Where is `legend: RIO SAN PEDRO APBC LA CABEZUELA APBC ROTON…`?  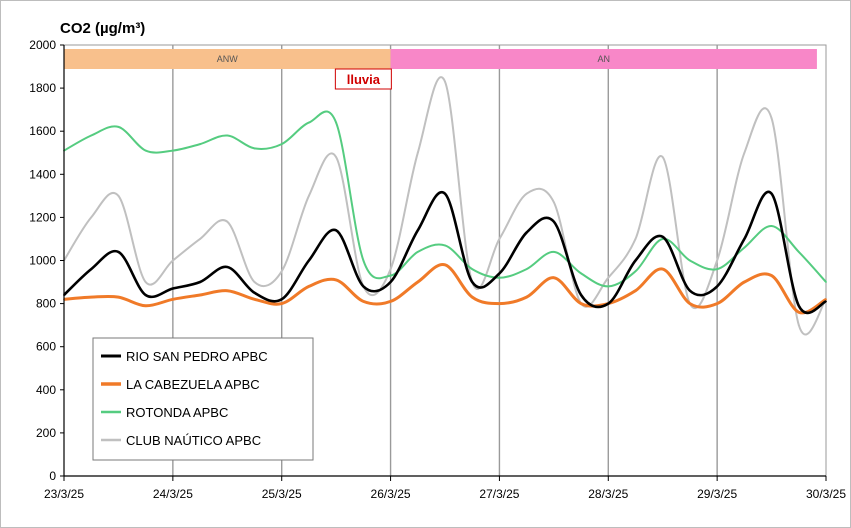 legend: RIO SAN PEDRO APBC LA CABEZUELA APBC ROTON… is located at coordinates (203, 399).